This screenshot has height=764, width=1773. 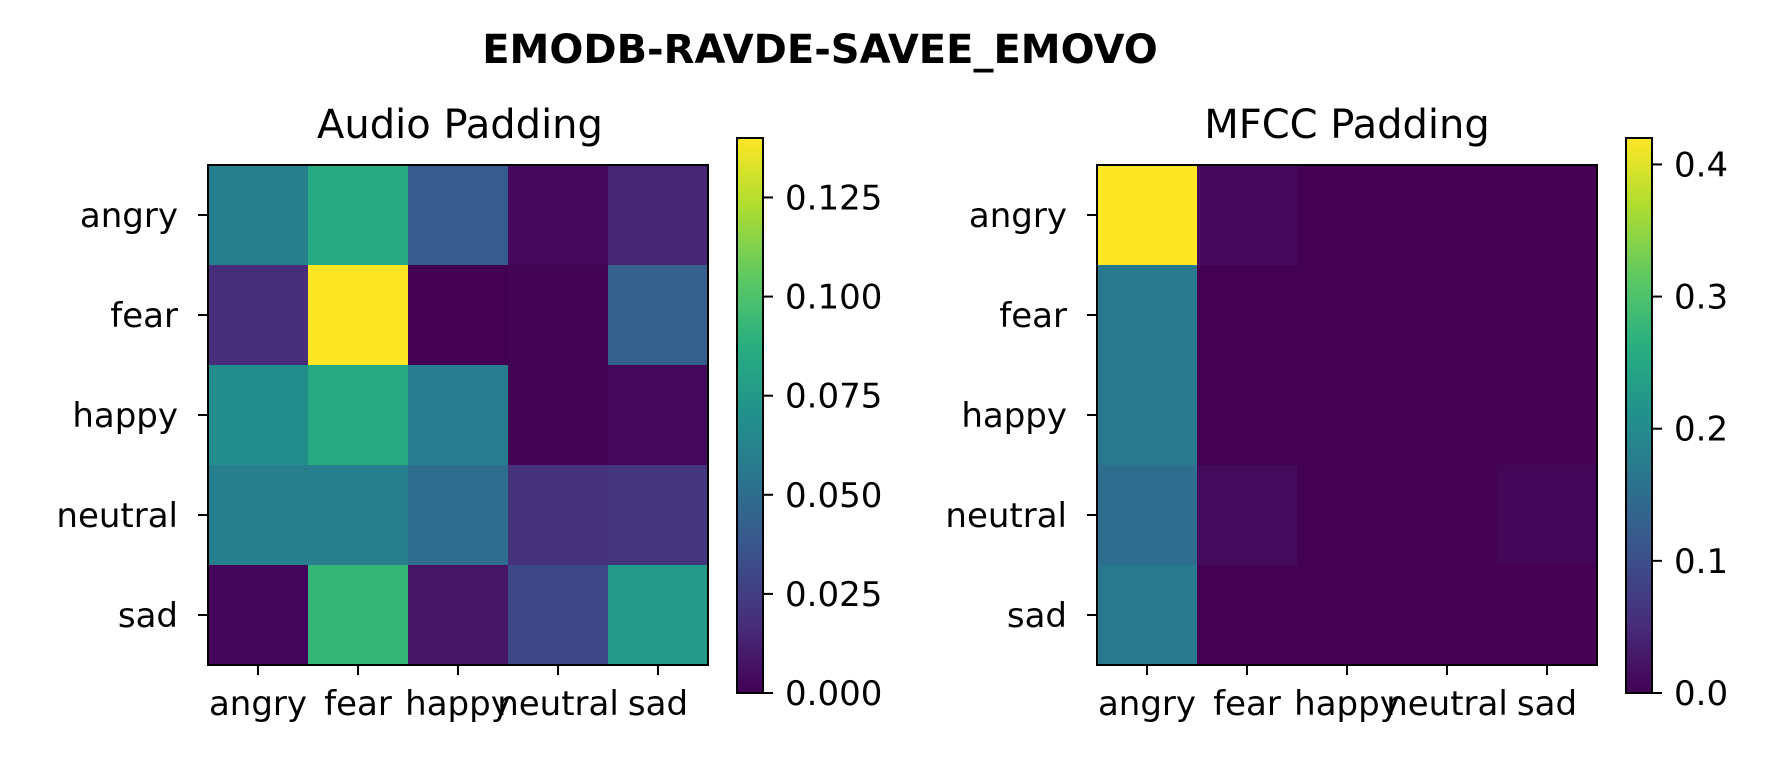 I want to click on colorbar-ticks: 0.000 0.025 0.050 0.075 0.100 0.125, so click(x=822, y=446).